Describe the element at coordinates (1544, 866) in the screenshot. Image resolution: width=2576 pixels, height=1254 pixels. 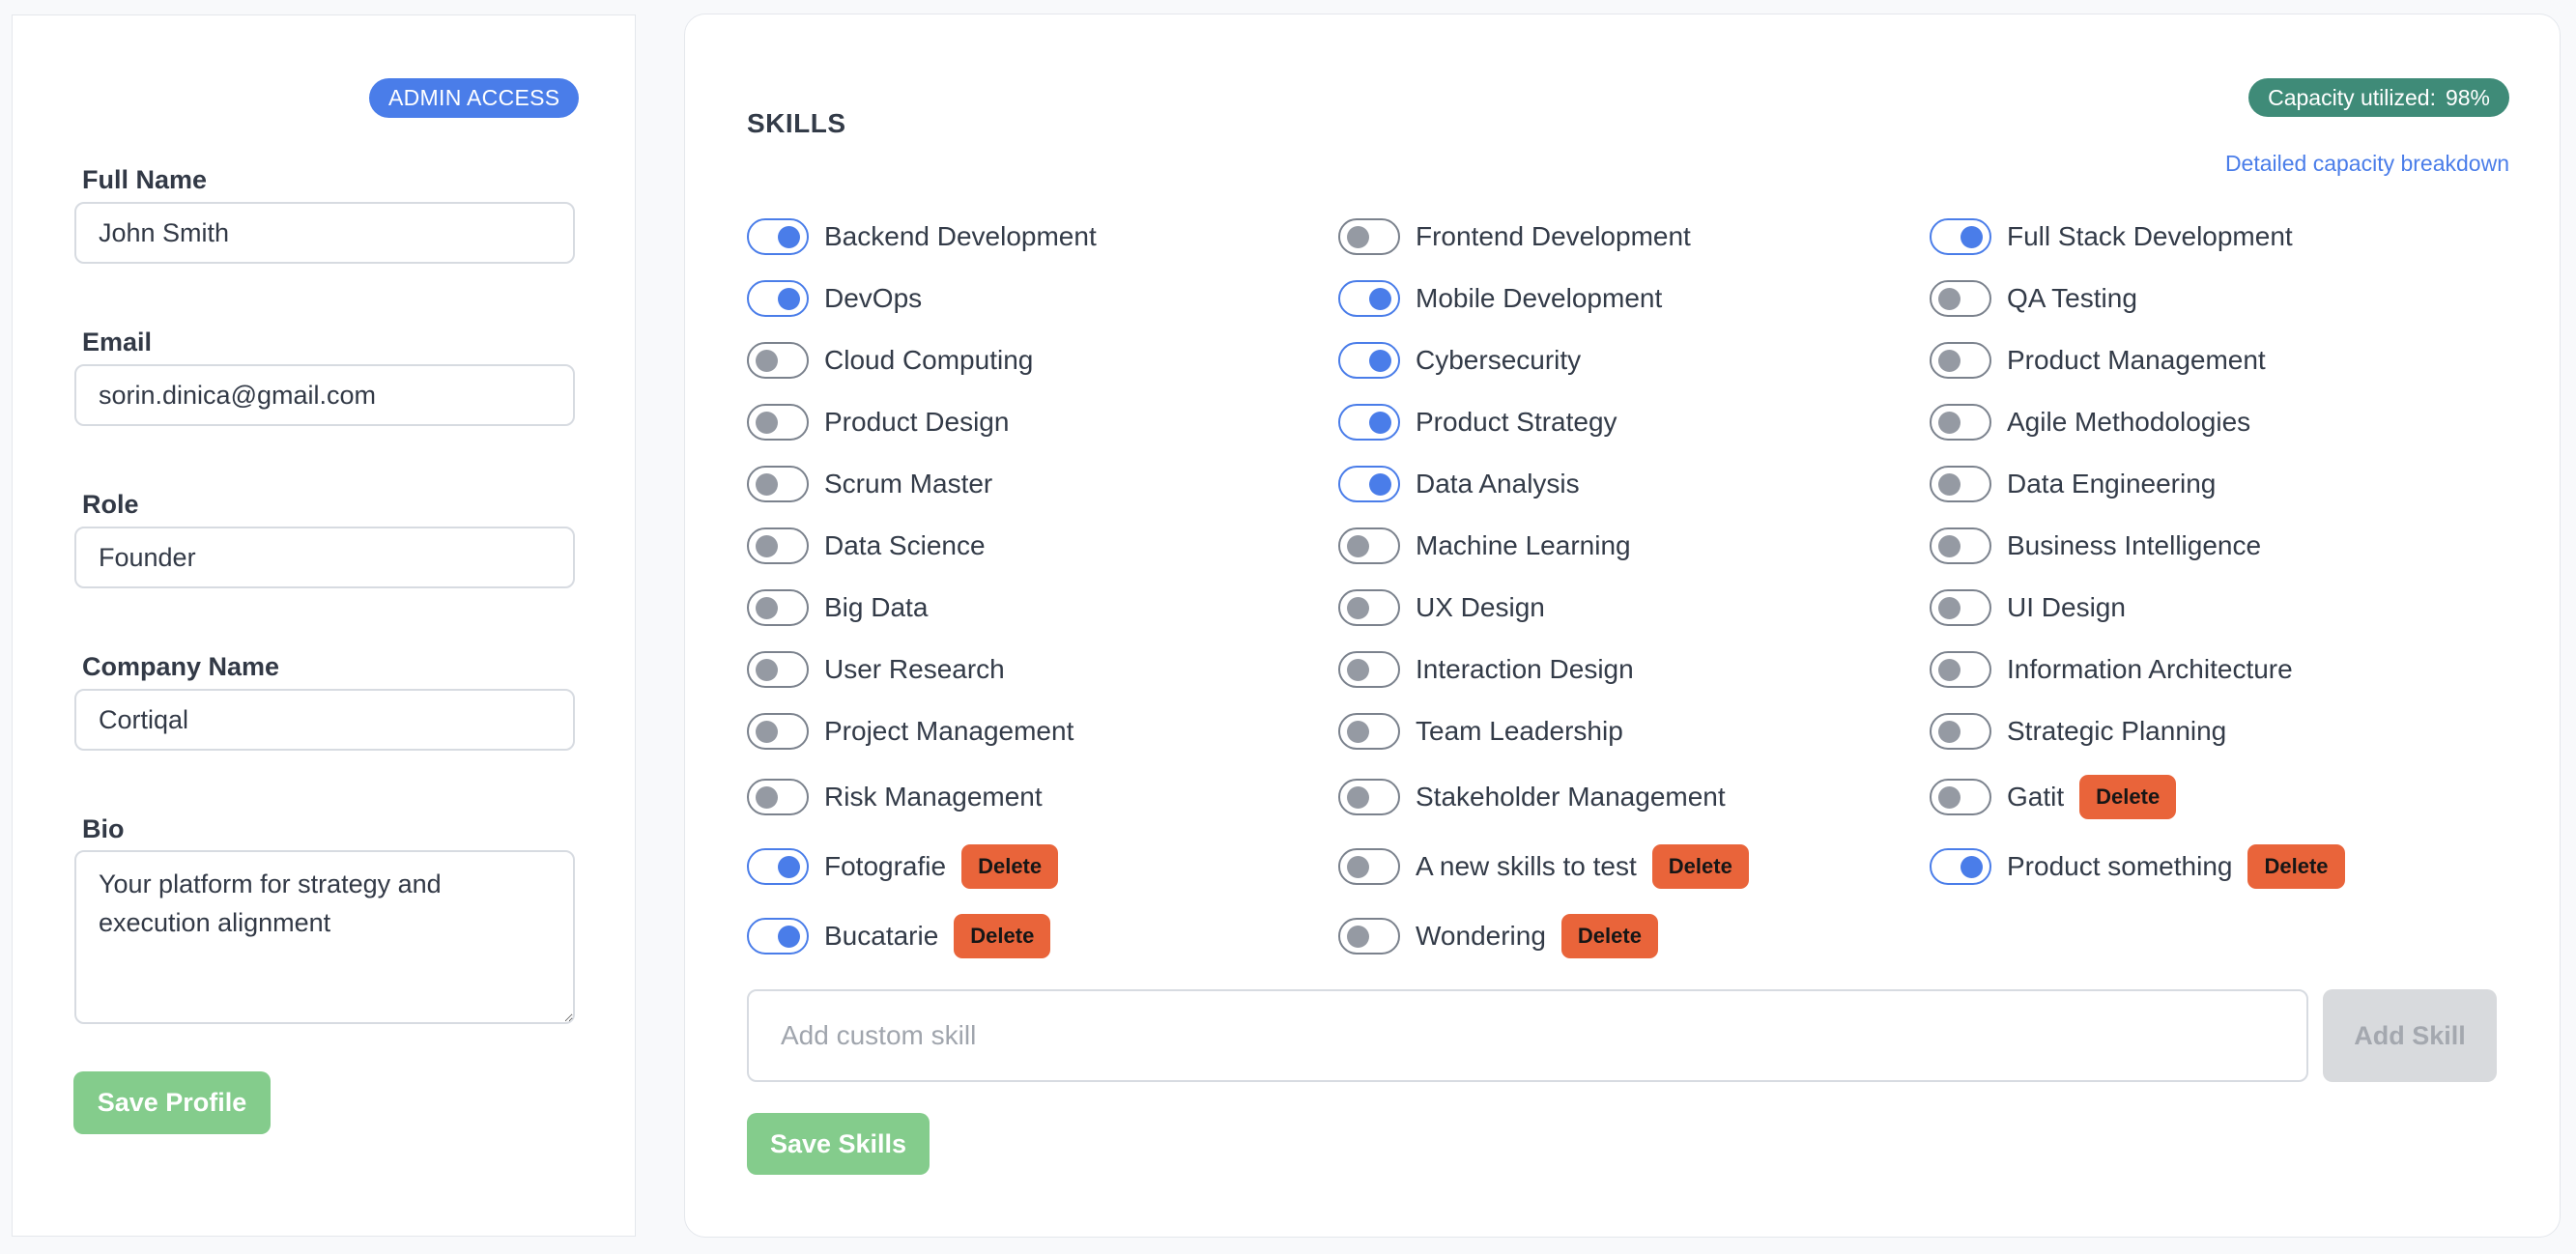
I see `skill-item-a-new-skills-to-test: A new skills to test Delete` at that location.